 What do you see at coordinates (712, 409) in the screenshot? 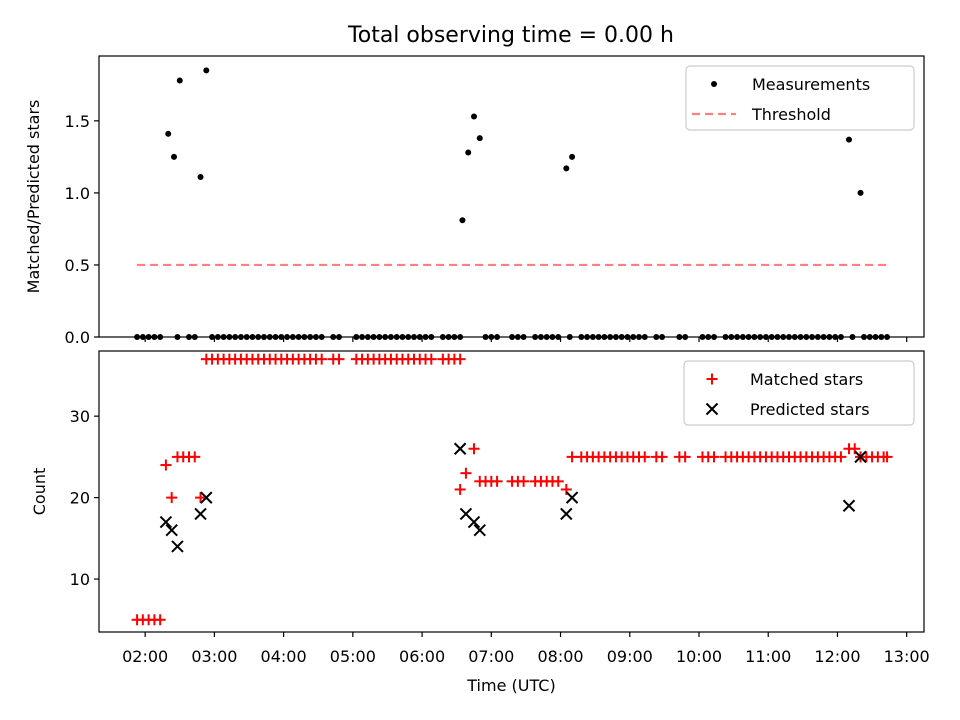
I see `legend-cross-icon` at bounding box center [712, 409].